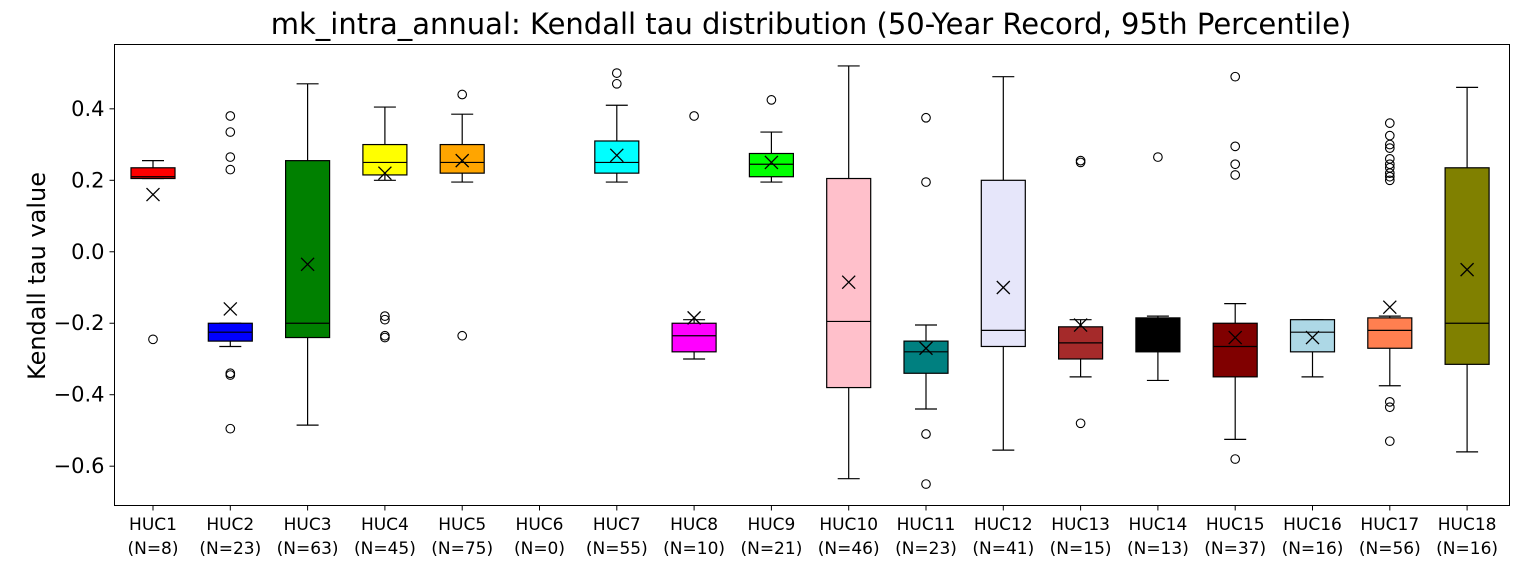  I want to click on x-tick-label: HUC14, so click(1158, 525).